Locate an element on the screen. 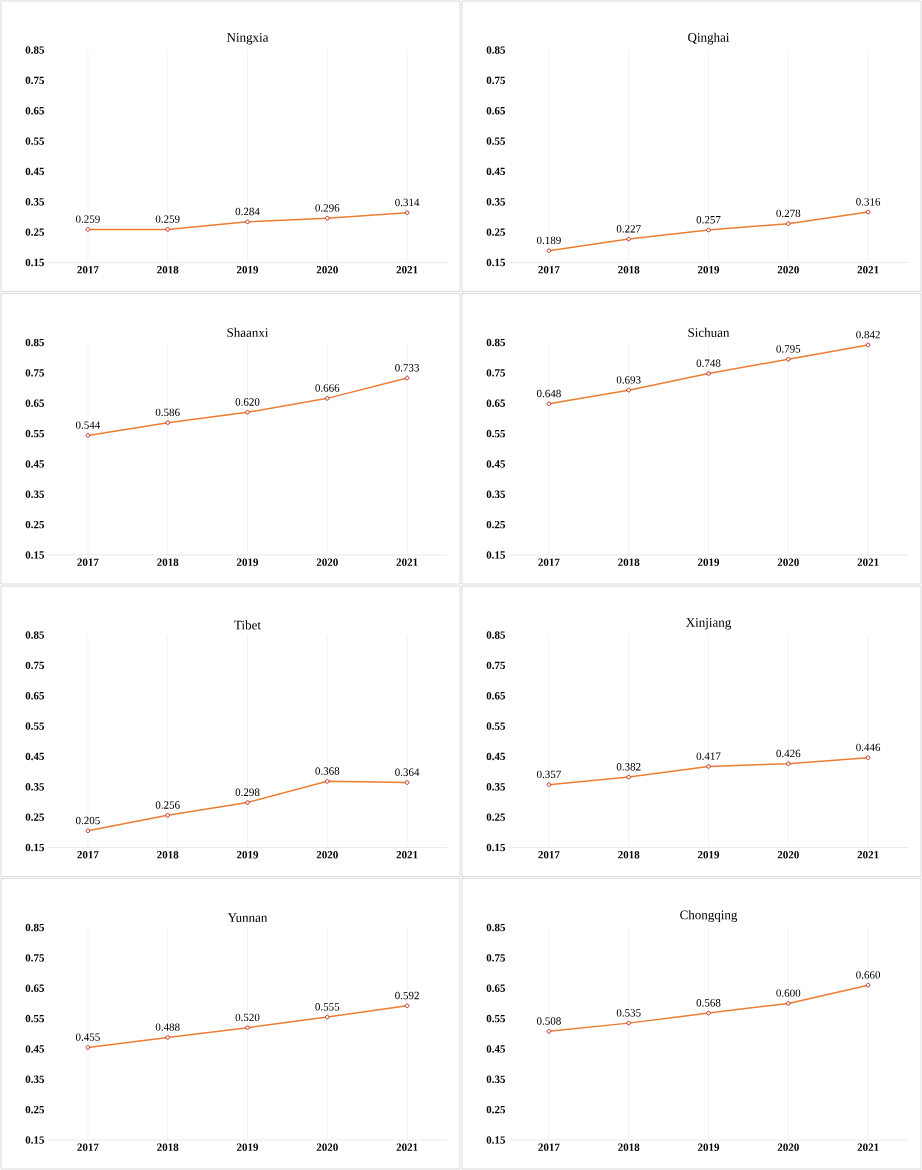 Image resolution: width=922 pixels, height=1170 pixels. chart-title: Xinjiang is located at coordinates (709, 624).